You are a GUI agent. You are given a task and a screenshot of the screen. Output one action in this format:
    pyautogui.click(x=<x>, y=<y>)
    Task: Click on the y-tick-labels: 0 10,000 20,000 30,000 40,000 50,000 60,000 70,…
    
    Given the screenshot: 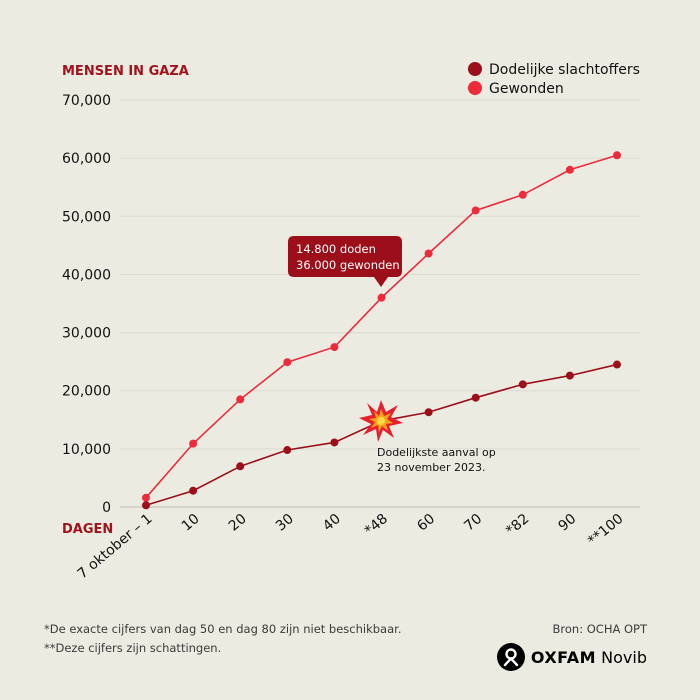 What is the action you would take?
    pyautogui.click(x=86, y=304)
    